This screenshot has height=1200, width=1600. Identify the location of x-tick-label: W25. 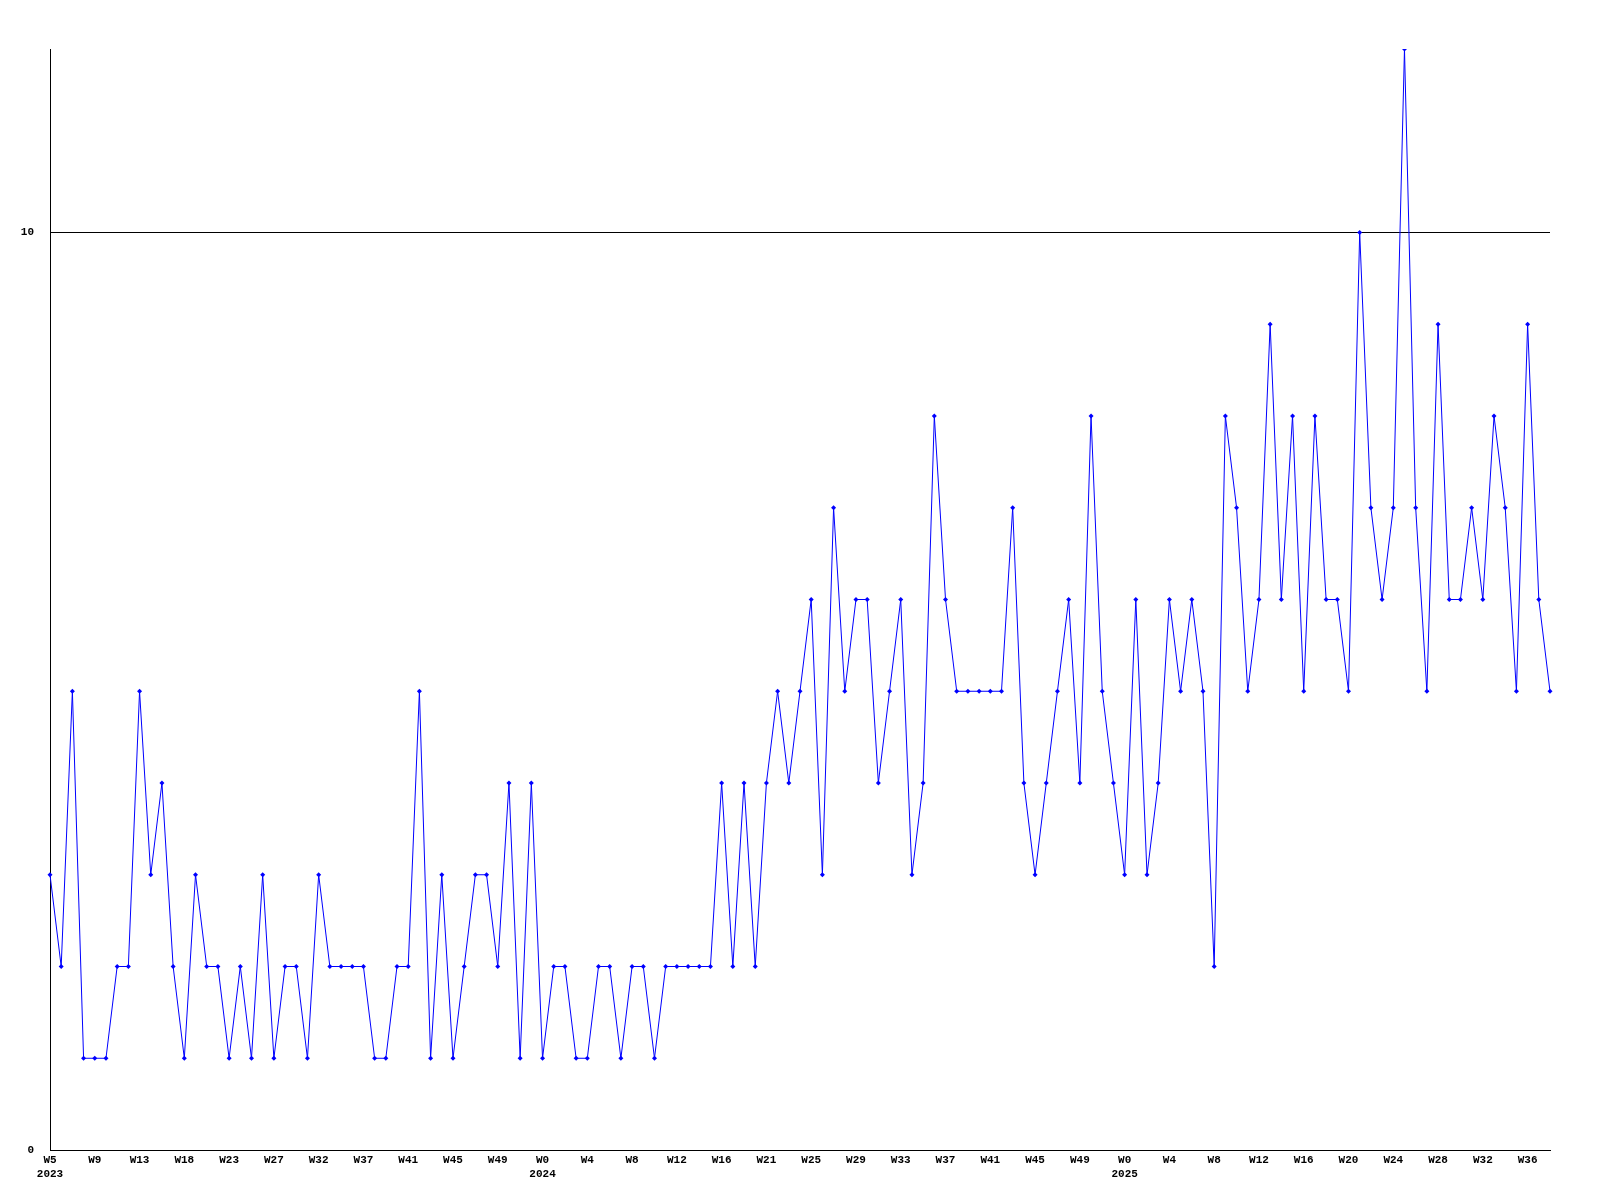
(811, 1160).